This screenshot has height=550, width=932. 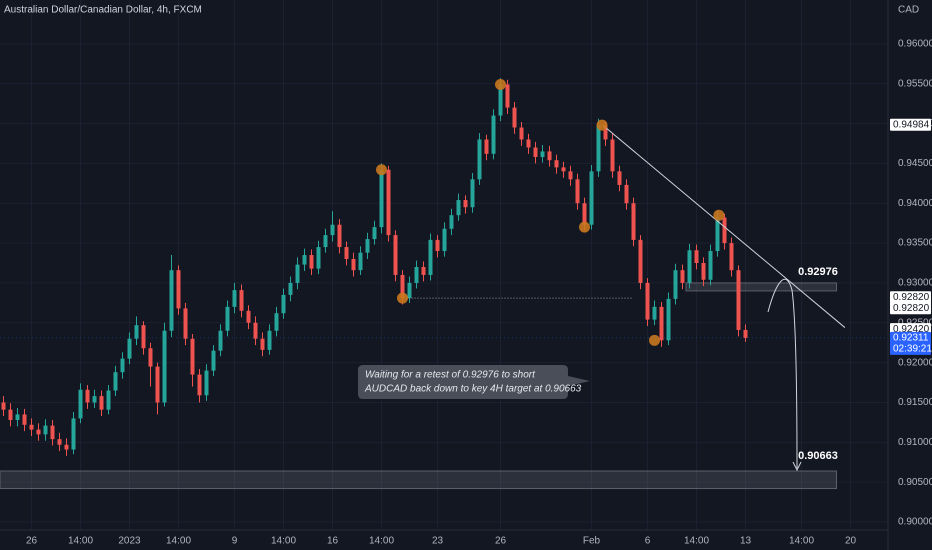 What do you see at coordinates (915, 43) in the screenshot?
I see `y-tick-label: 0.96000` at bounding box center [915, 43].